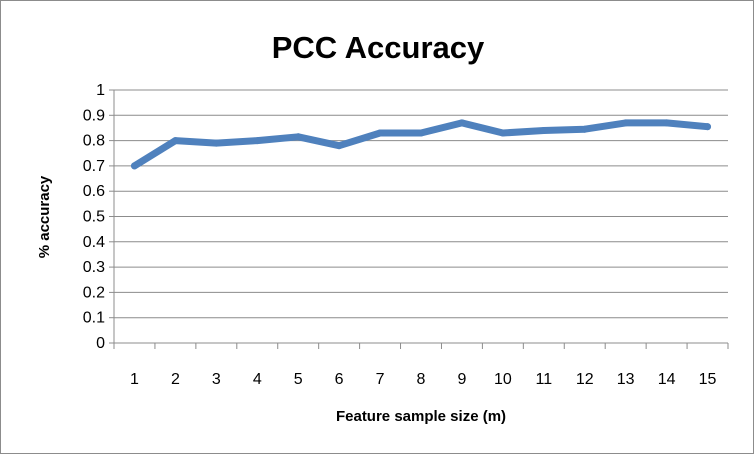  Describe the element at coordinates (94, 191) in the screenshot. I see `y-tick-label: 0.6` at that location.